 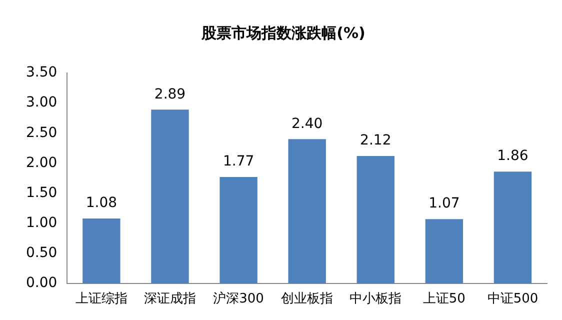 What do you see at coordinates (42, 132) in the screenshot?
I see `y-tick-label: 2.50` at bounding box center [42, 132].